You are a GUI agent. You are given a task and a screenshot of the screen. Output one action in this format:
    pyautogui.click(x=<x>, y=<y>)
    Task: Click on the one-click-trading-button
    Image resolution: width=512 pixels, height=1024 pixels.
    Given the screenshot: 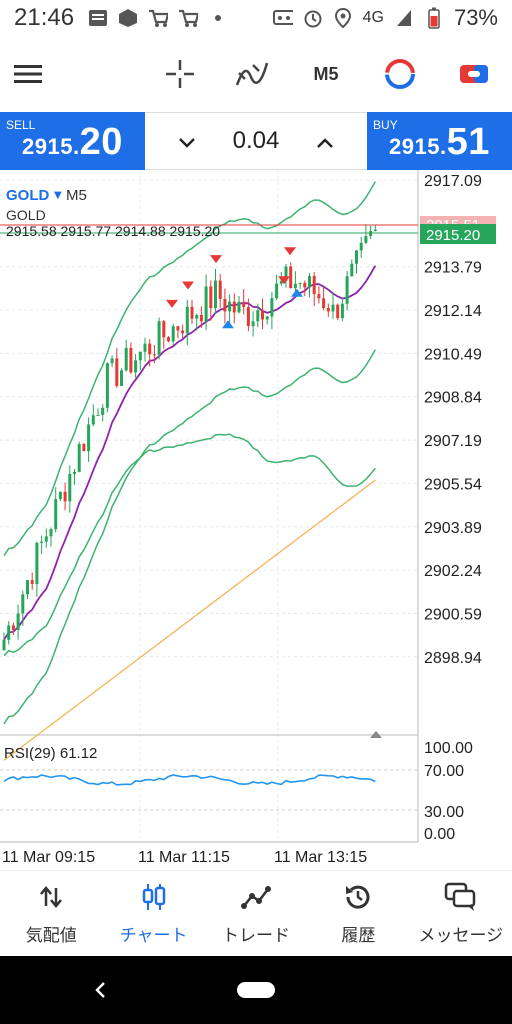 What is the action you would take?
    pyautogui.click(x=400, y=74)
    